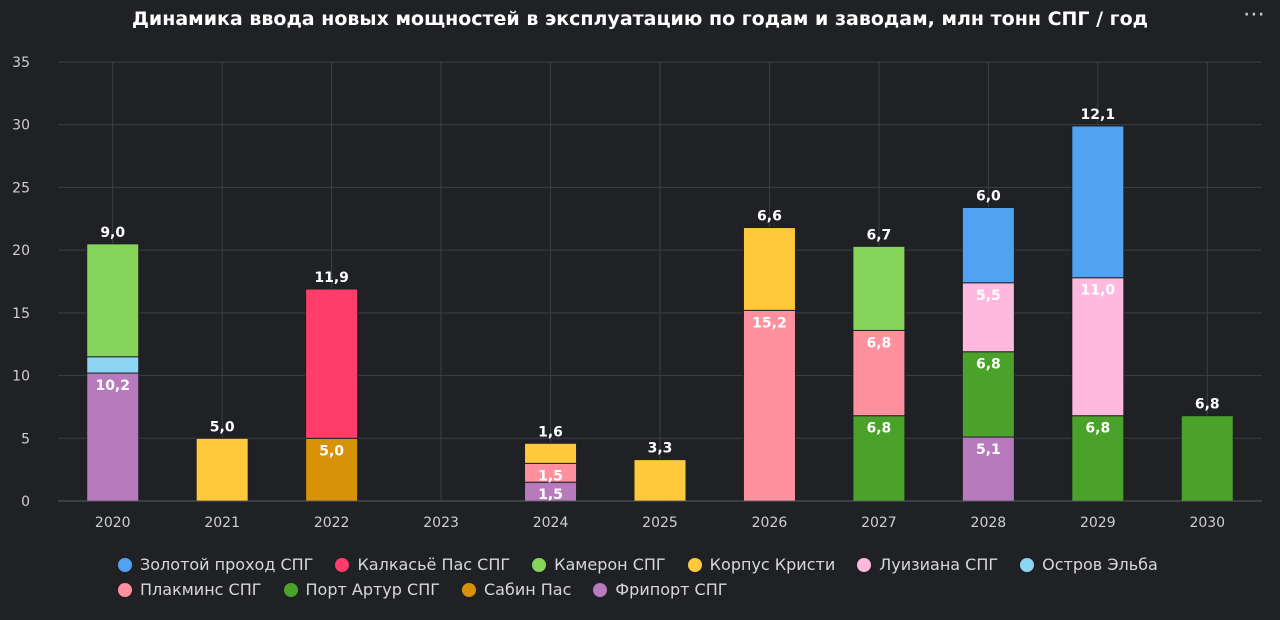  Describe the element at coordinates (112, 386) in the screenshot. I see `data-label: 10,2` at that location.